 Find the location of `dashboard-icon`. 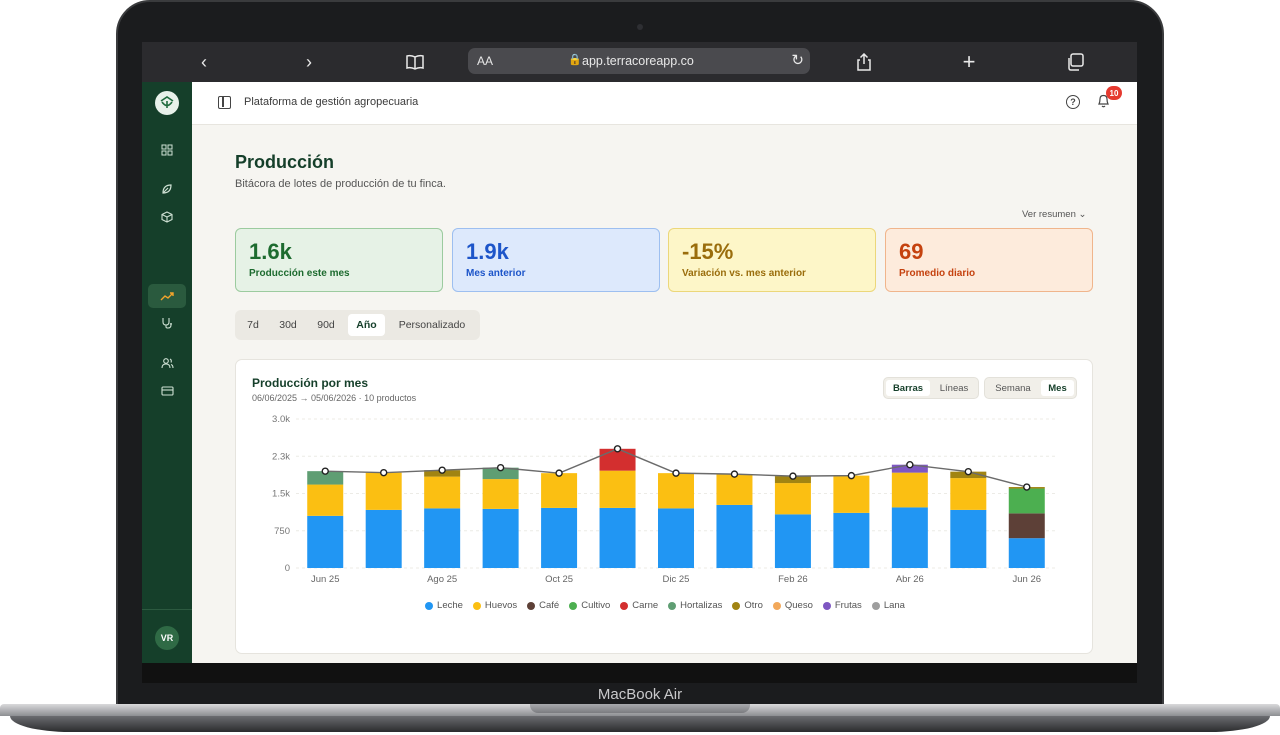

dashboard-icon is located at coordinates (167, 150).